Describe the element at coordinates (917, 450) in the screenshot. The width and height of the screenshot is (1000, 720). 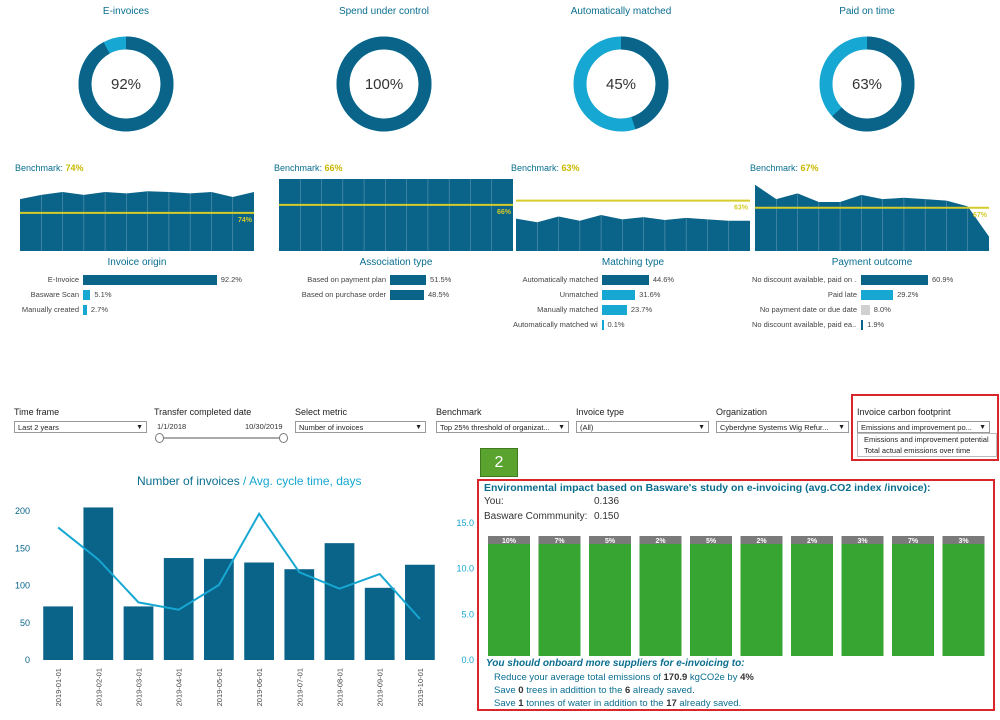
I see `dropdown-option-total-emissions: Total actual emissions over time` at that location.